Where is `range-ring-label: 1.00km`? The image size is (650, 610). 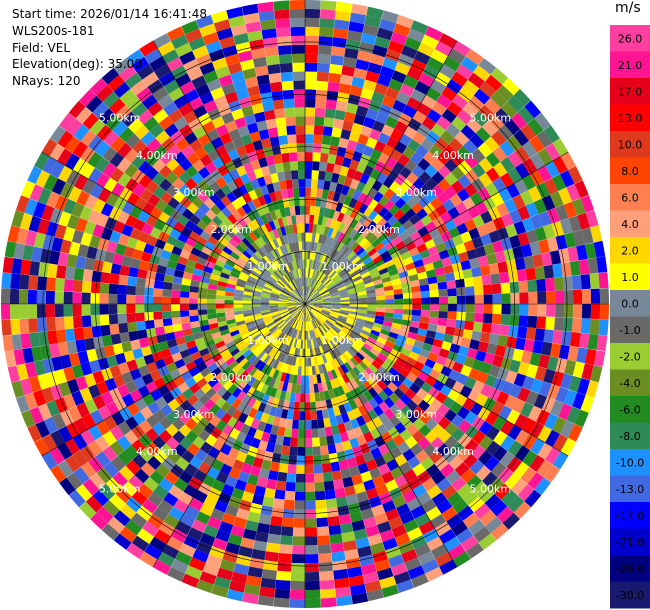
range-ring-label: 1.00km is located at coordinates (342, 340).